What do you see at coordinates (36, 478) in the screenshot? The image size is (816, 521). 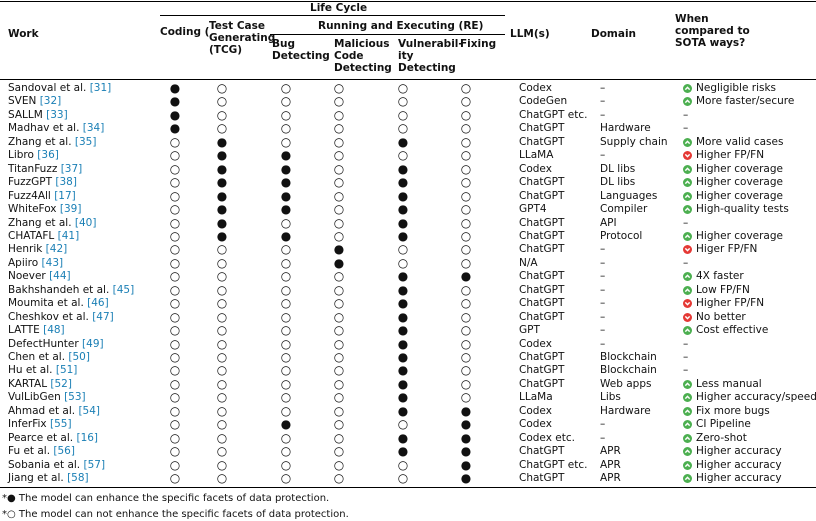 I see `work-name: Jiang et al.` at bounding box center [36, 478].